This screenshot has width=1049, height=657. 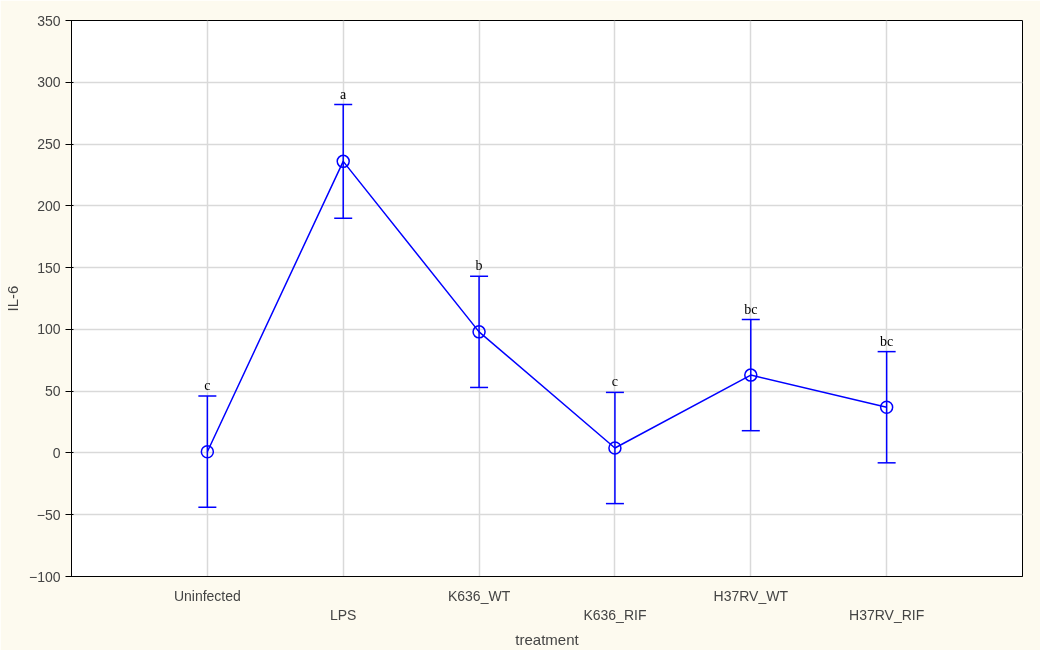 What do you see at coordinates (49, 82) in the screenshot?
I see `y-tick-label: 300` at bounding box center [49, 82].